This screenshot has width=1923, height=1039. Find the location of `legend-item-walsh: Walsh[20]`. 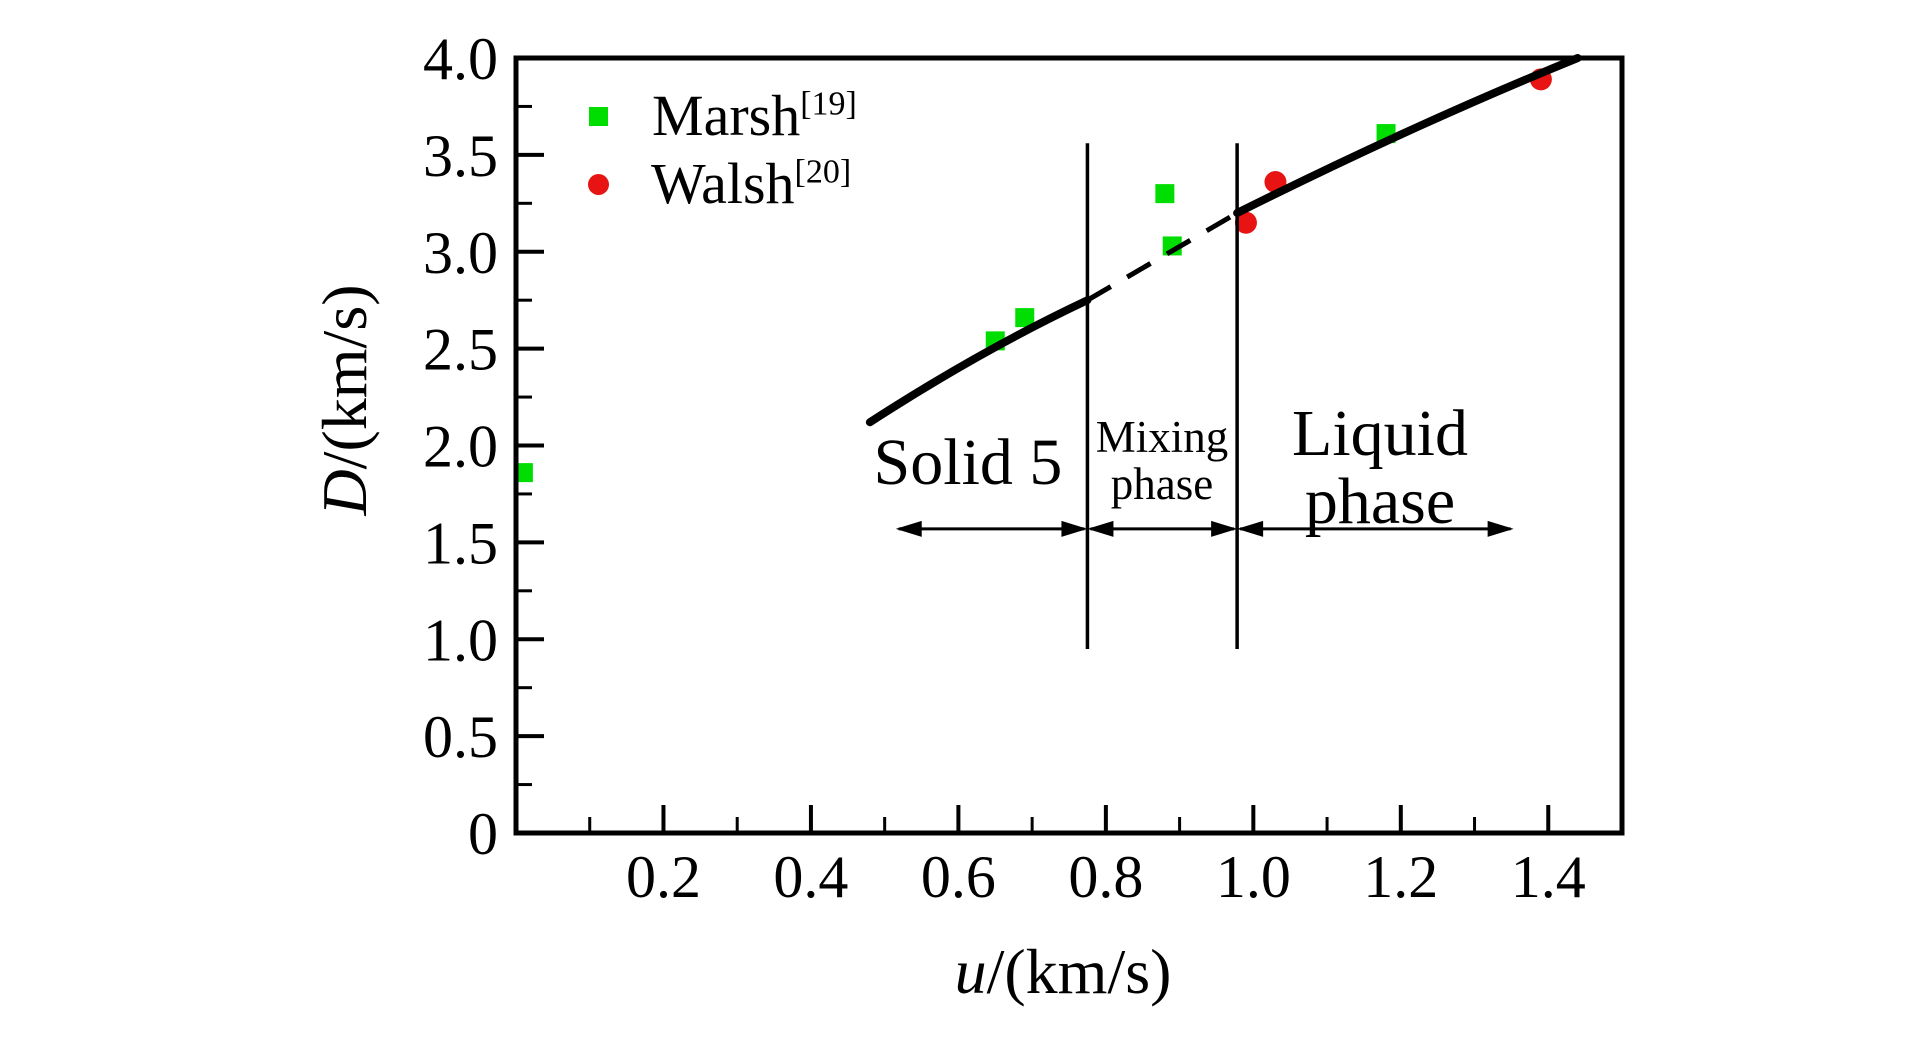

legend-item-walsh: Walsh[20] is located at coordinates (708, 184).